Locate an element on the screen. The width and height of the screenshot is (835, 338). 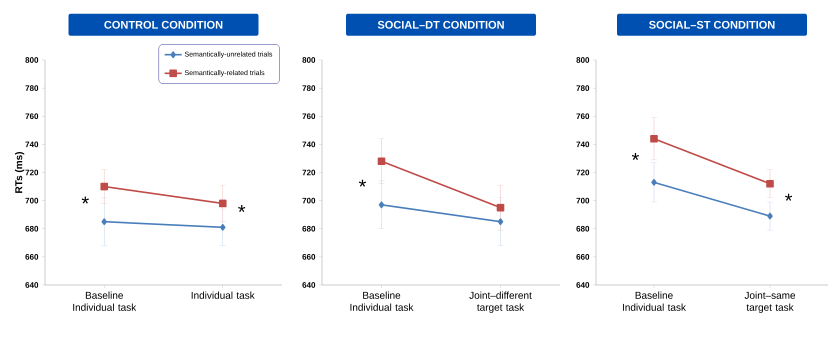
y-axis-title: RTs (ms) is located at coordinates (19, 172).